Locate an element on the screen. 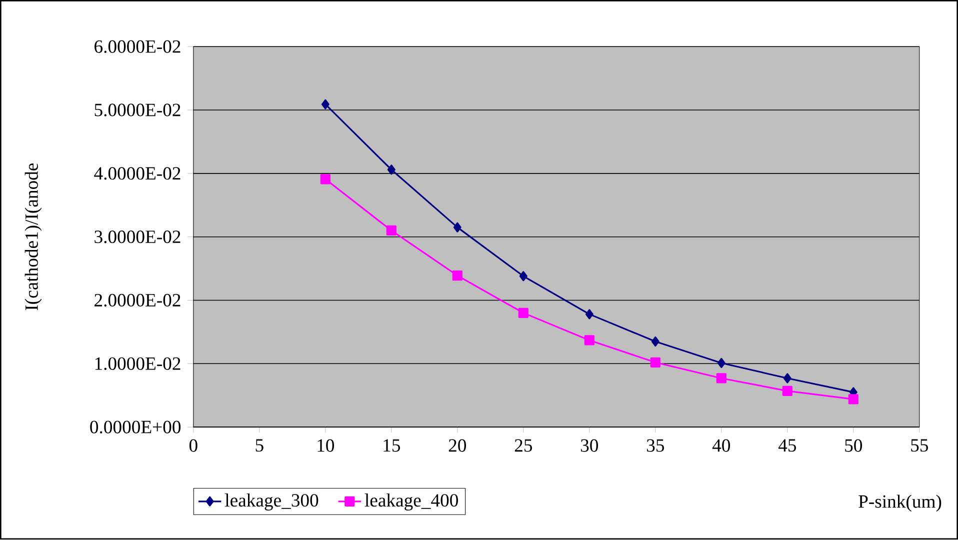  x-tick-label: 35 is located at coordinates (655, 445).